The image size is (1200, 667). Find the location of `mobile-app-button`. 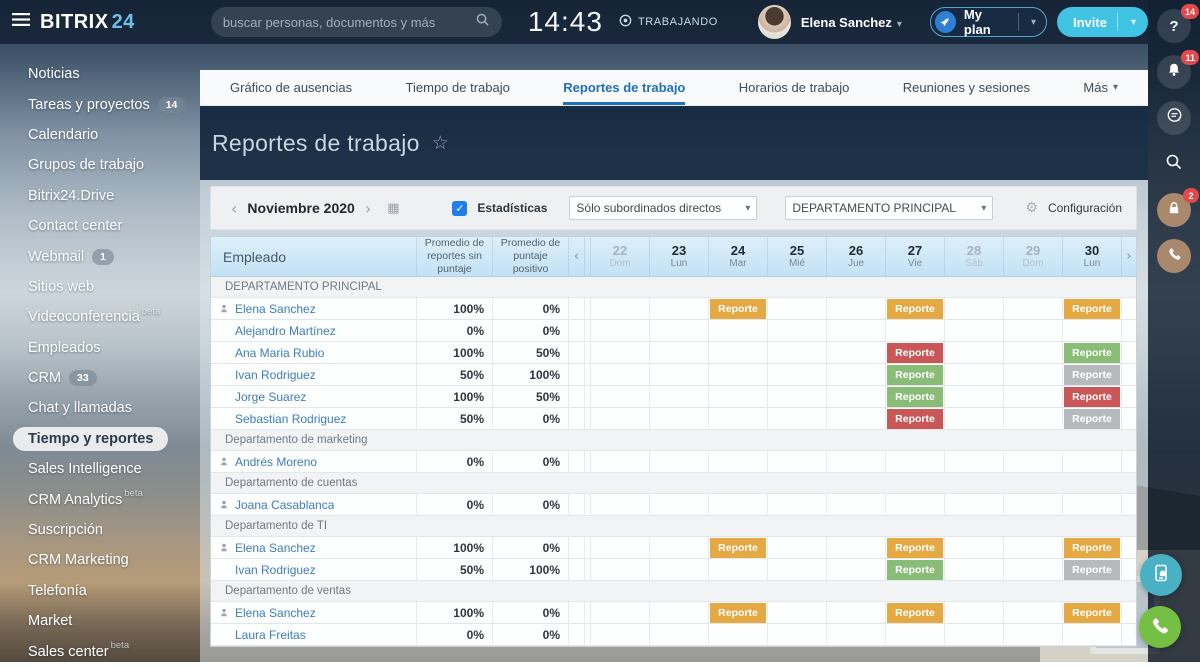

mobile-app-button is located at coordinates (1161, 575).